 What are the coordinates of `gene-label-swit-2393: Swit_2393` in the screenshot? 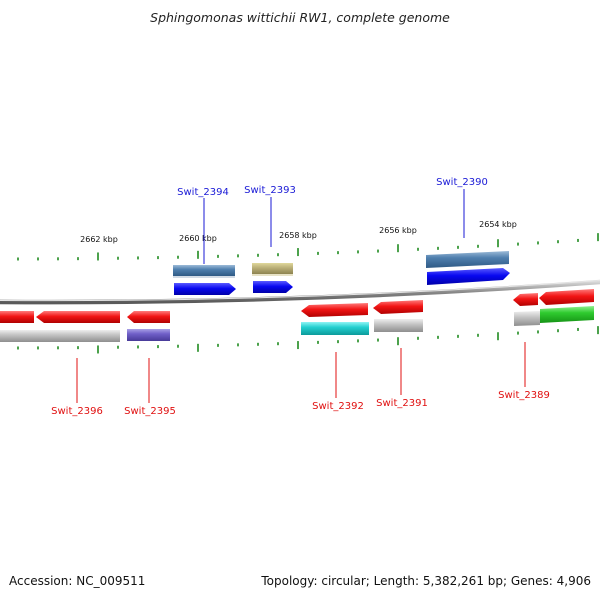 It's located at (270, 190).